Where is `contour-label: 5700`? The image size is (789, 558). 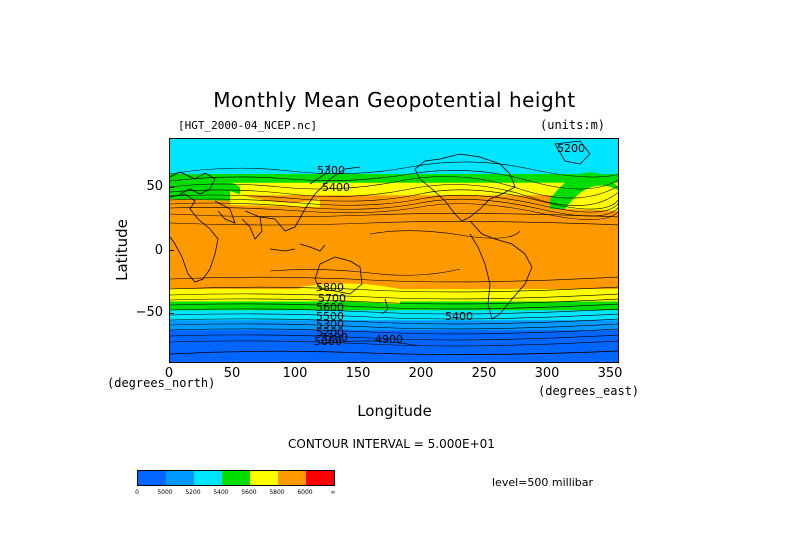
contour-label: 5700 is located at coordinates (332, 298).